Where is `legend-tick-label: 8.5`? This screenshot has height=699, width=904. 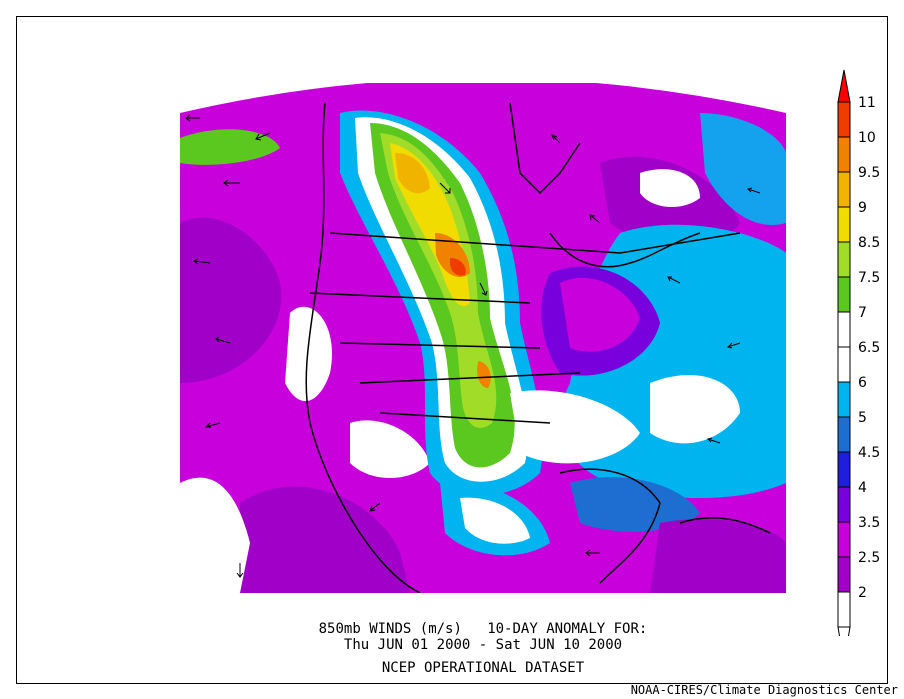 legend-tick-label: 8.5 is located at coordinates (869, 243).